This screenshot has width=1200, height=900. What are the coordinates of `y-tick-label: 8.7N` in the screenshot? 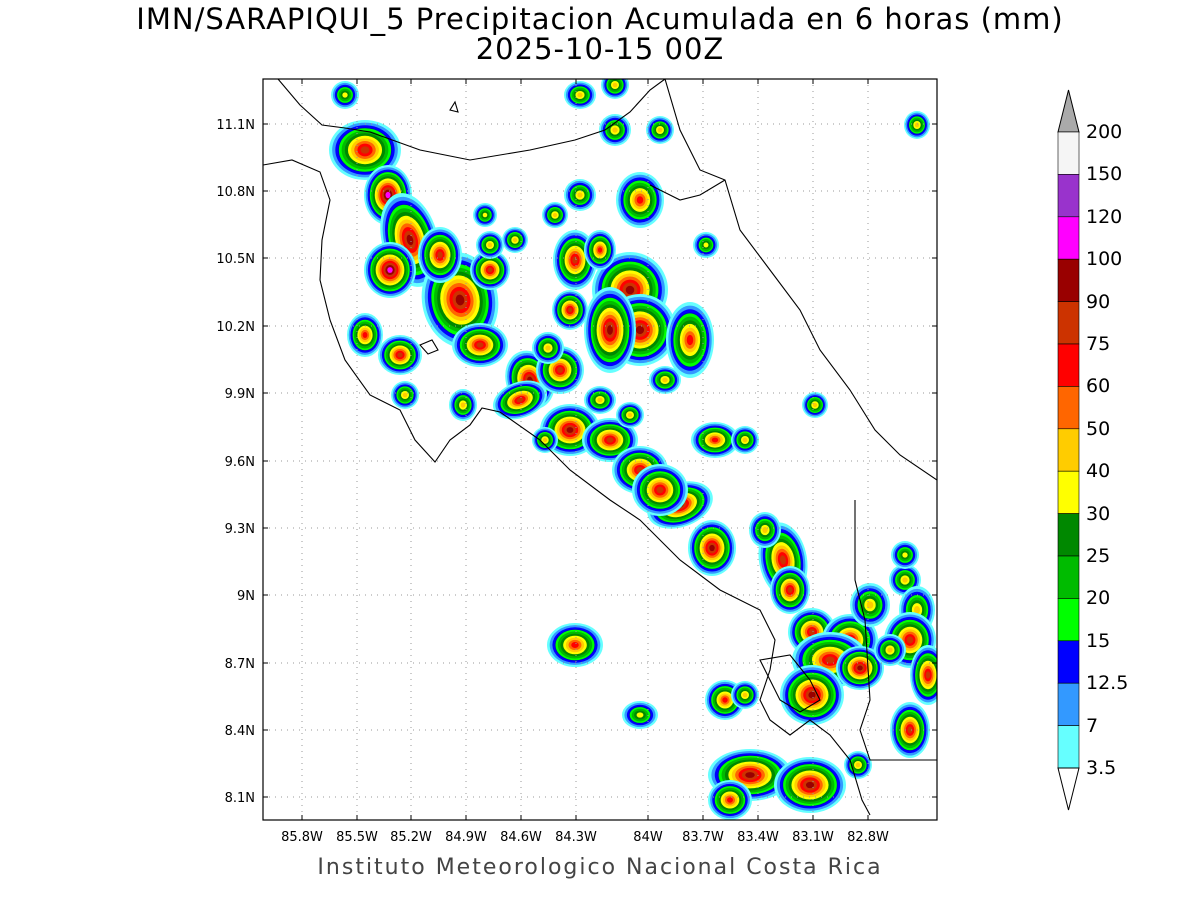 It's located at (240, 664).